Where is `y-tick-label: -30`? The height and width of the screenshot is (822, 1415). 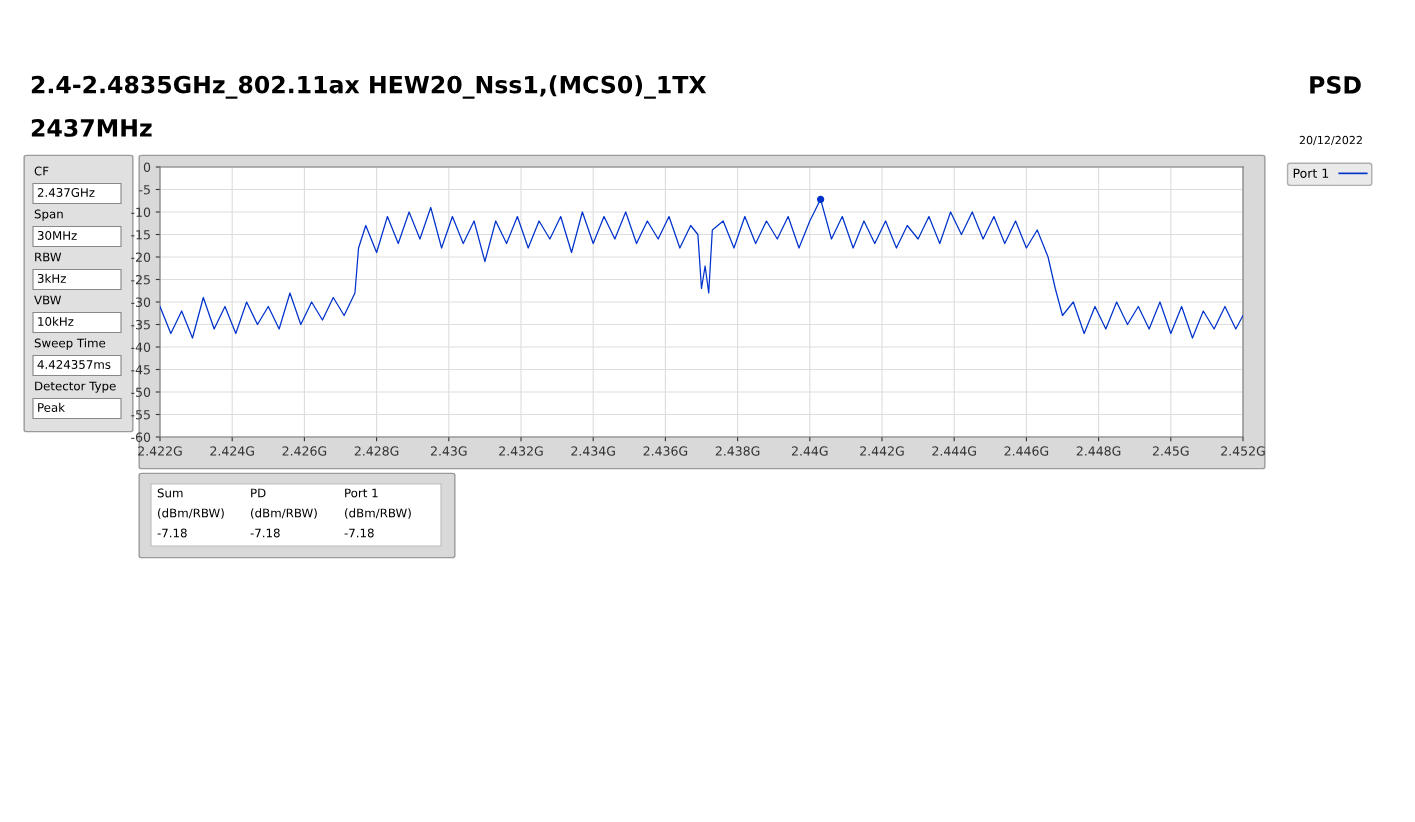 y-tick-label: -30 is located at coordinates (141, 302).